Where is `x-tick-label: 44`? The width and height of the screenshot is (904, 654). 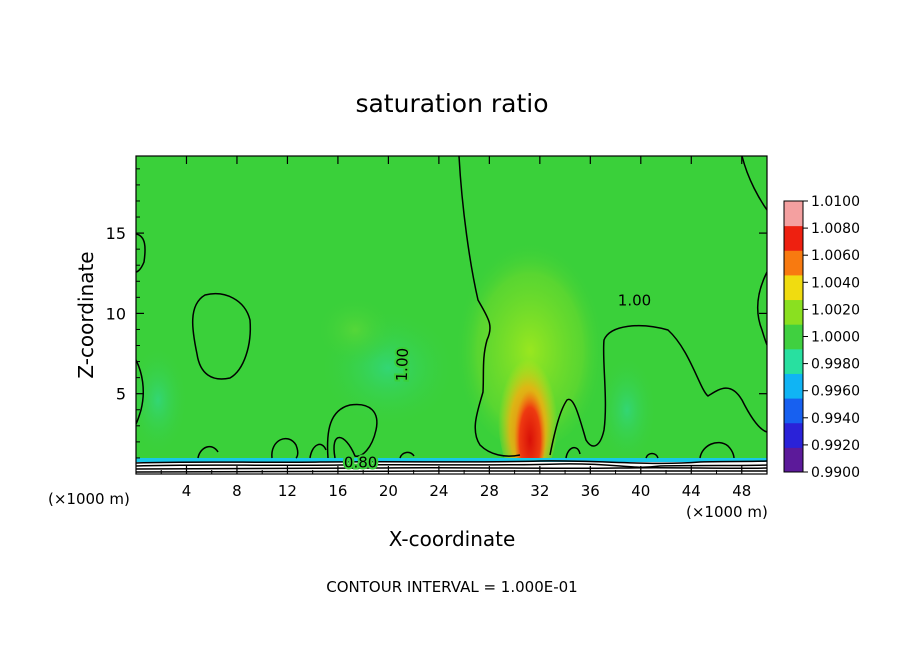 x-tick-label: 44 is located at coordinates (691, 491).